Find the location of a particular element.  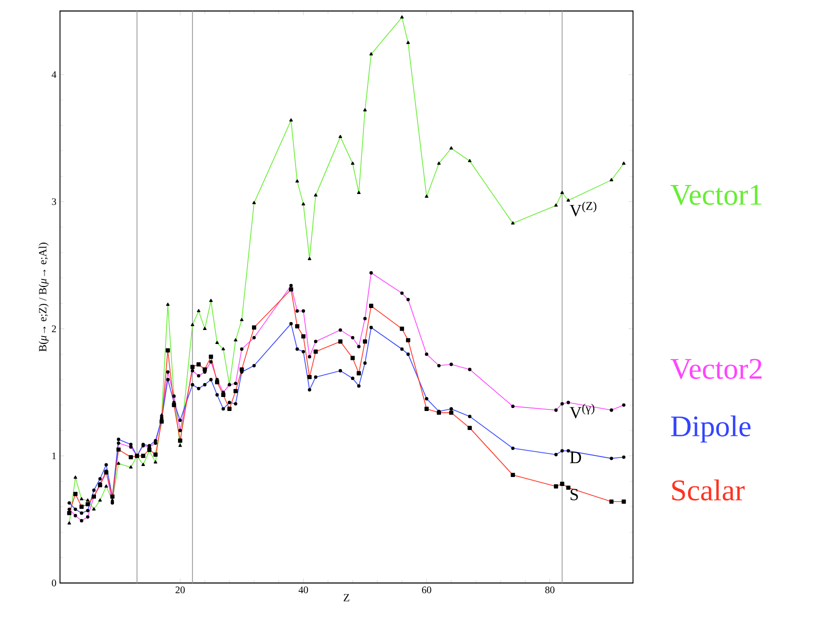

x-tick-label: 40 is located at coordinates (303, 590).